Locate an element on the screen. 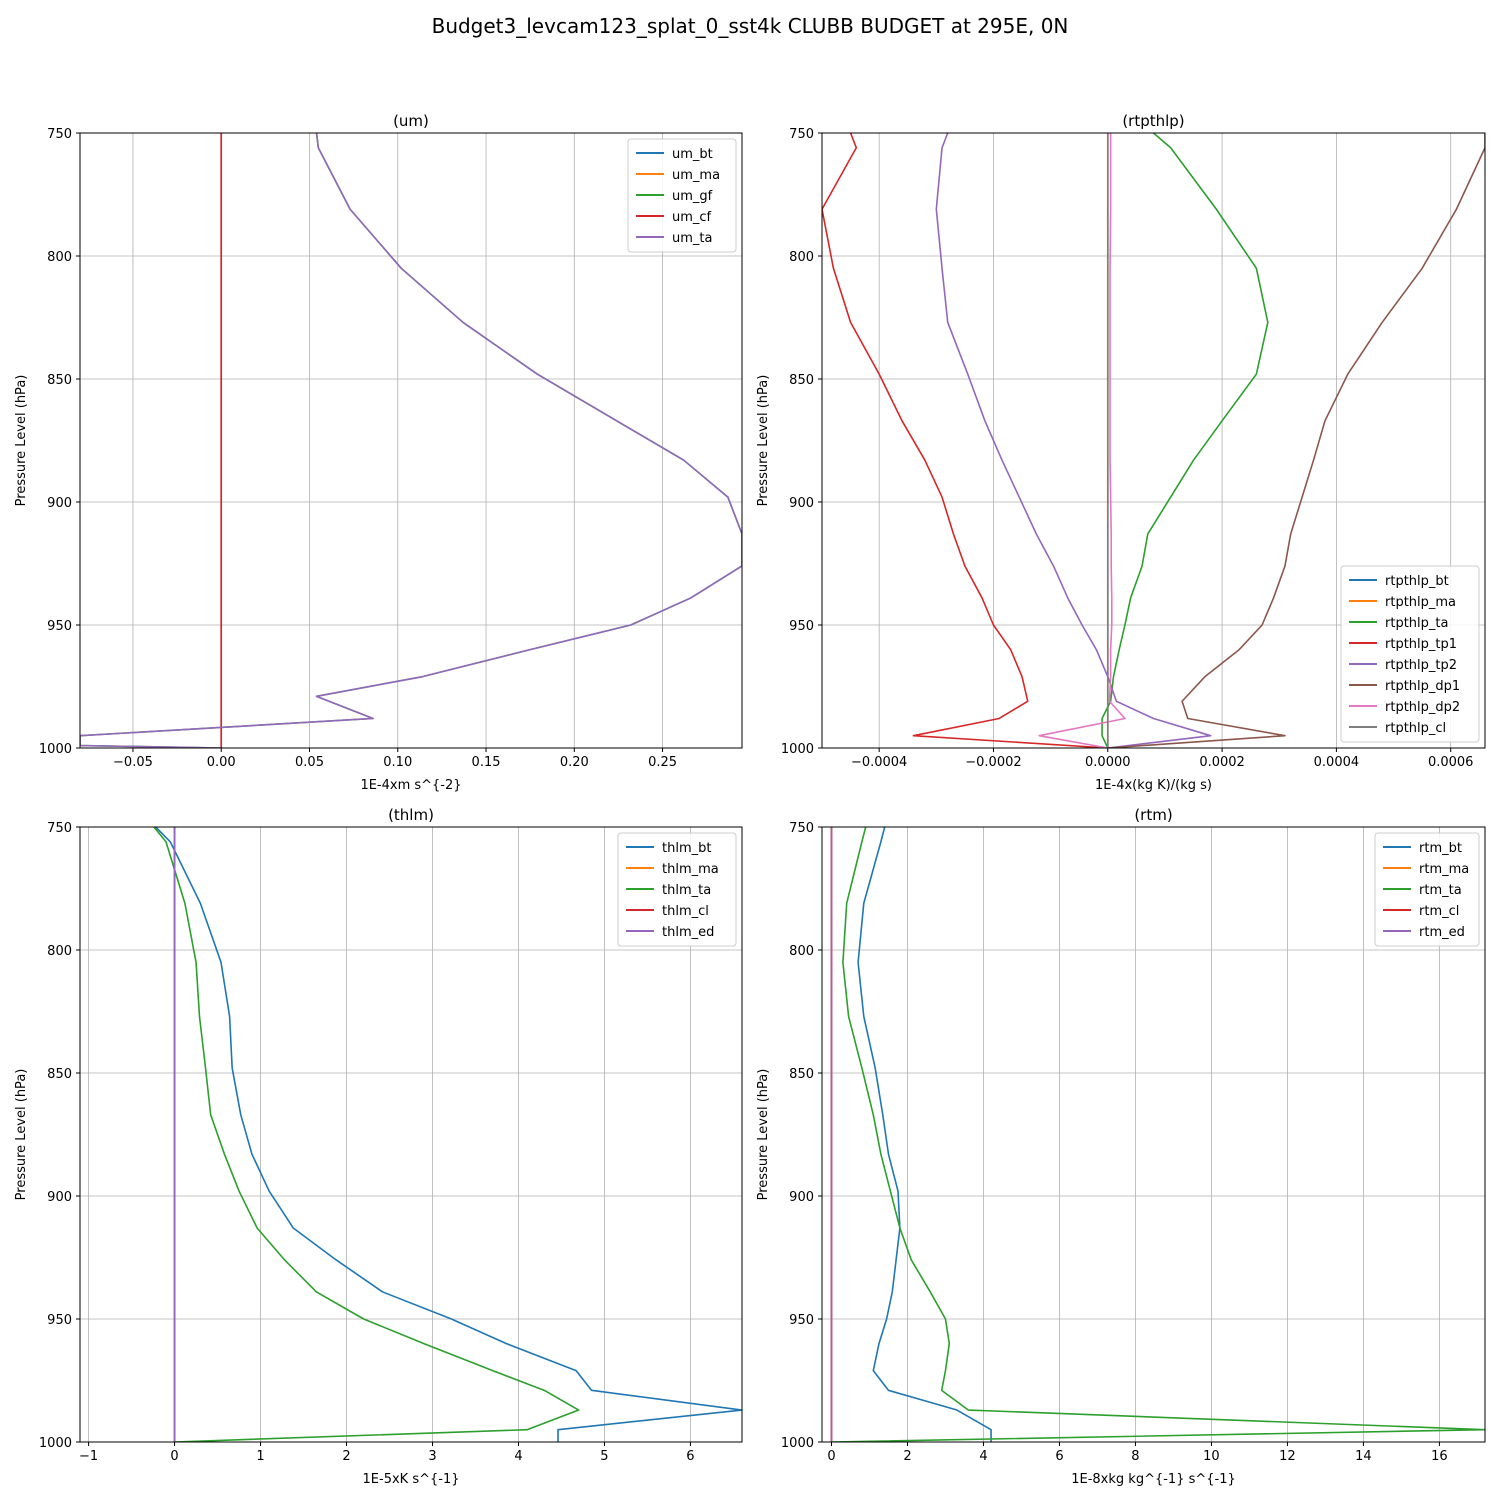 The image size is (1500, 1500). series-line-rtpthlp_tp2 is located at coordinates (1073, 440).